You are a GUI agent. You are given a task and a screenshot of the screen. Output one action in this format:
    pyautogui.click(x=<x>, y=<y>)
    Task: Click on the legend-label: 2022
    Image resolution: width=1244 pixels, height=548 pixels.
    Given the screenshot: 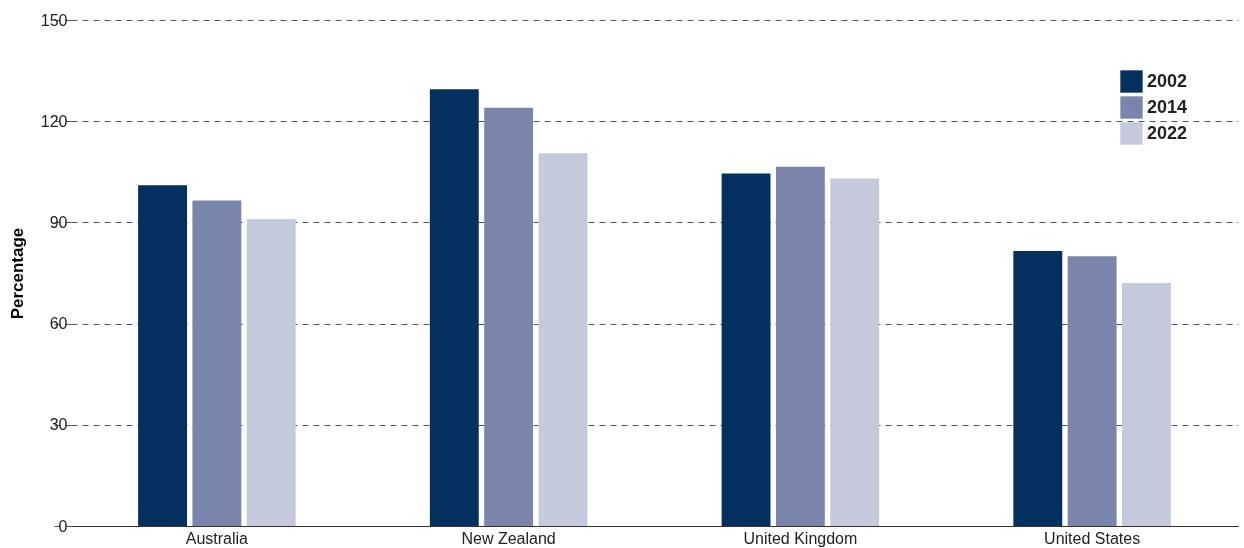 What is the action you would take?
    pyautogui.click(x=1167, y=132)
    